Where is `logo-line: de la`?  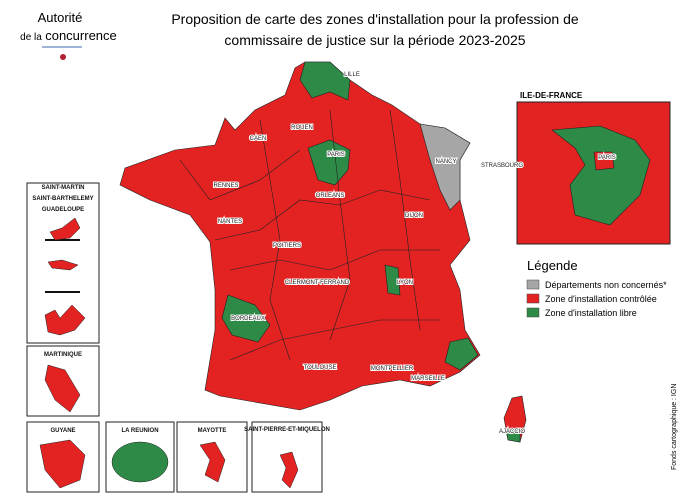
logo-line: de la is located at coordinates (31, 37).